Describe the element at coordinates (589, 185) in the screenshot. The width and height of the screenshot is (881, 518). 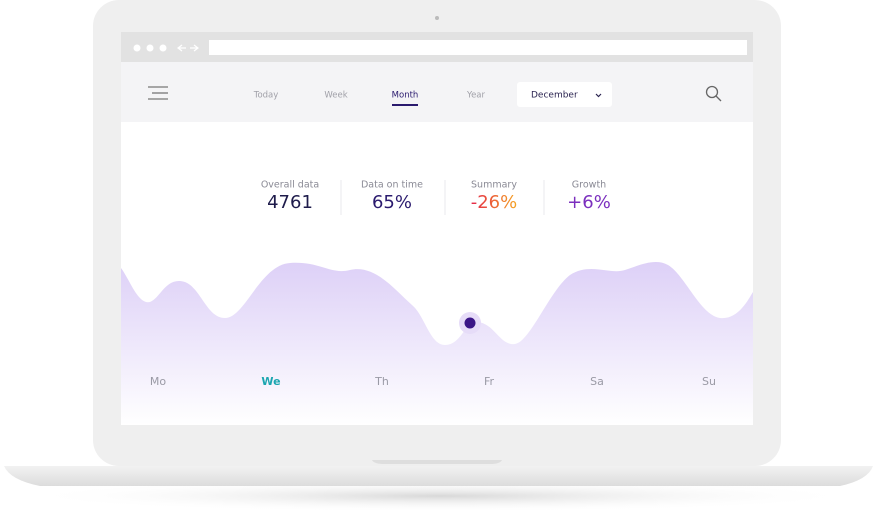
I see `stat-label: Growth` at that location.